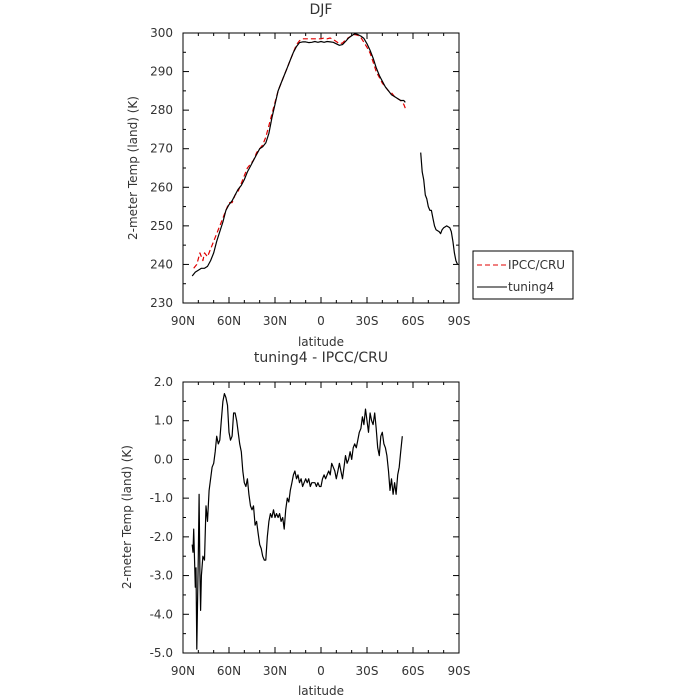 This screenshot has height=700, width=700. Describe the element at coordinates (299, 151) in the screenshot. I see `top-series-line-ipcc-cru` at that location.